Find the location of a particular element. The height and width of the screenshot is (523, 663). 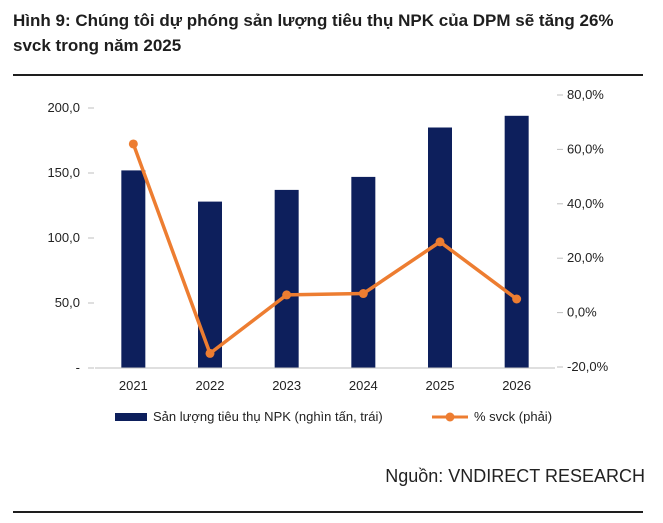

bottom-divider is located at coordinates (328, 512).